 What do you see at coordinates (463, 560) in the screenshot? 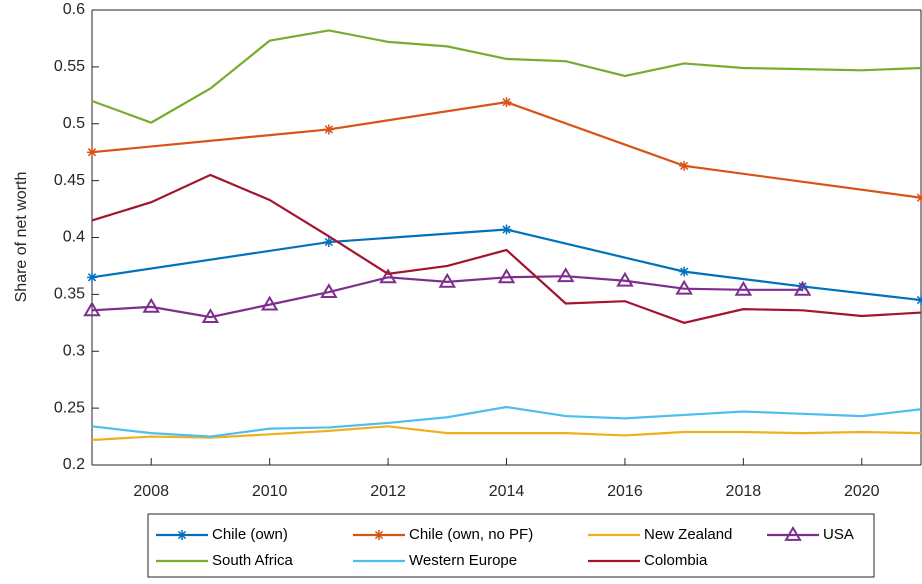
I see `legend-label: Western Europe` at bounding box center [463, 560].